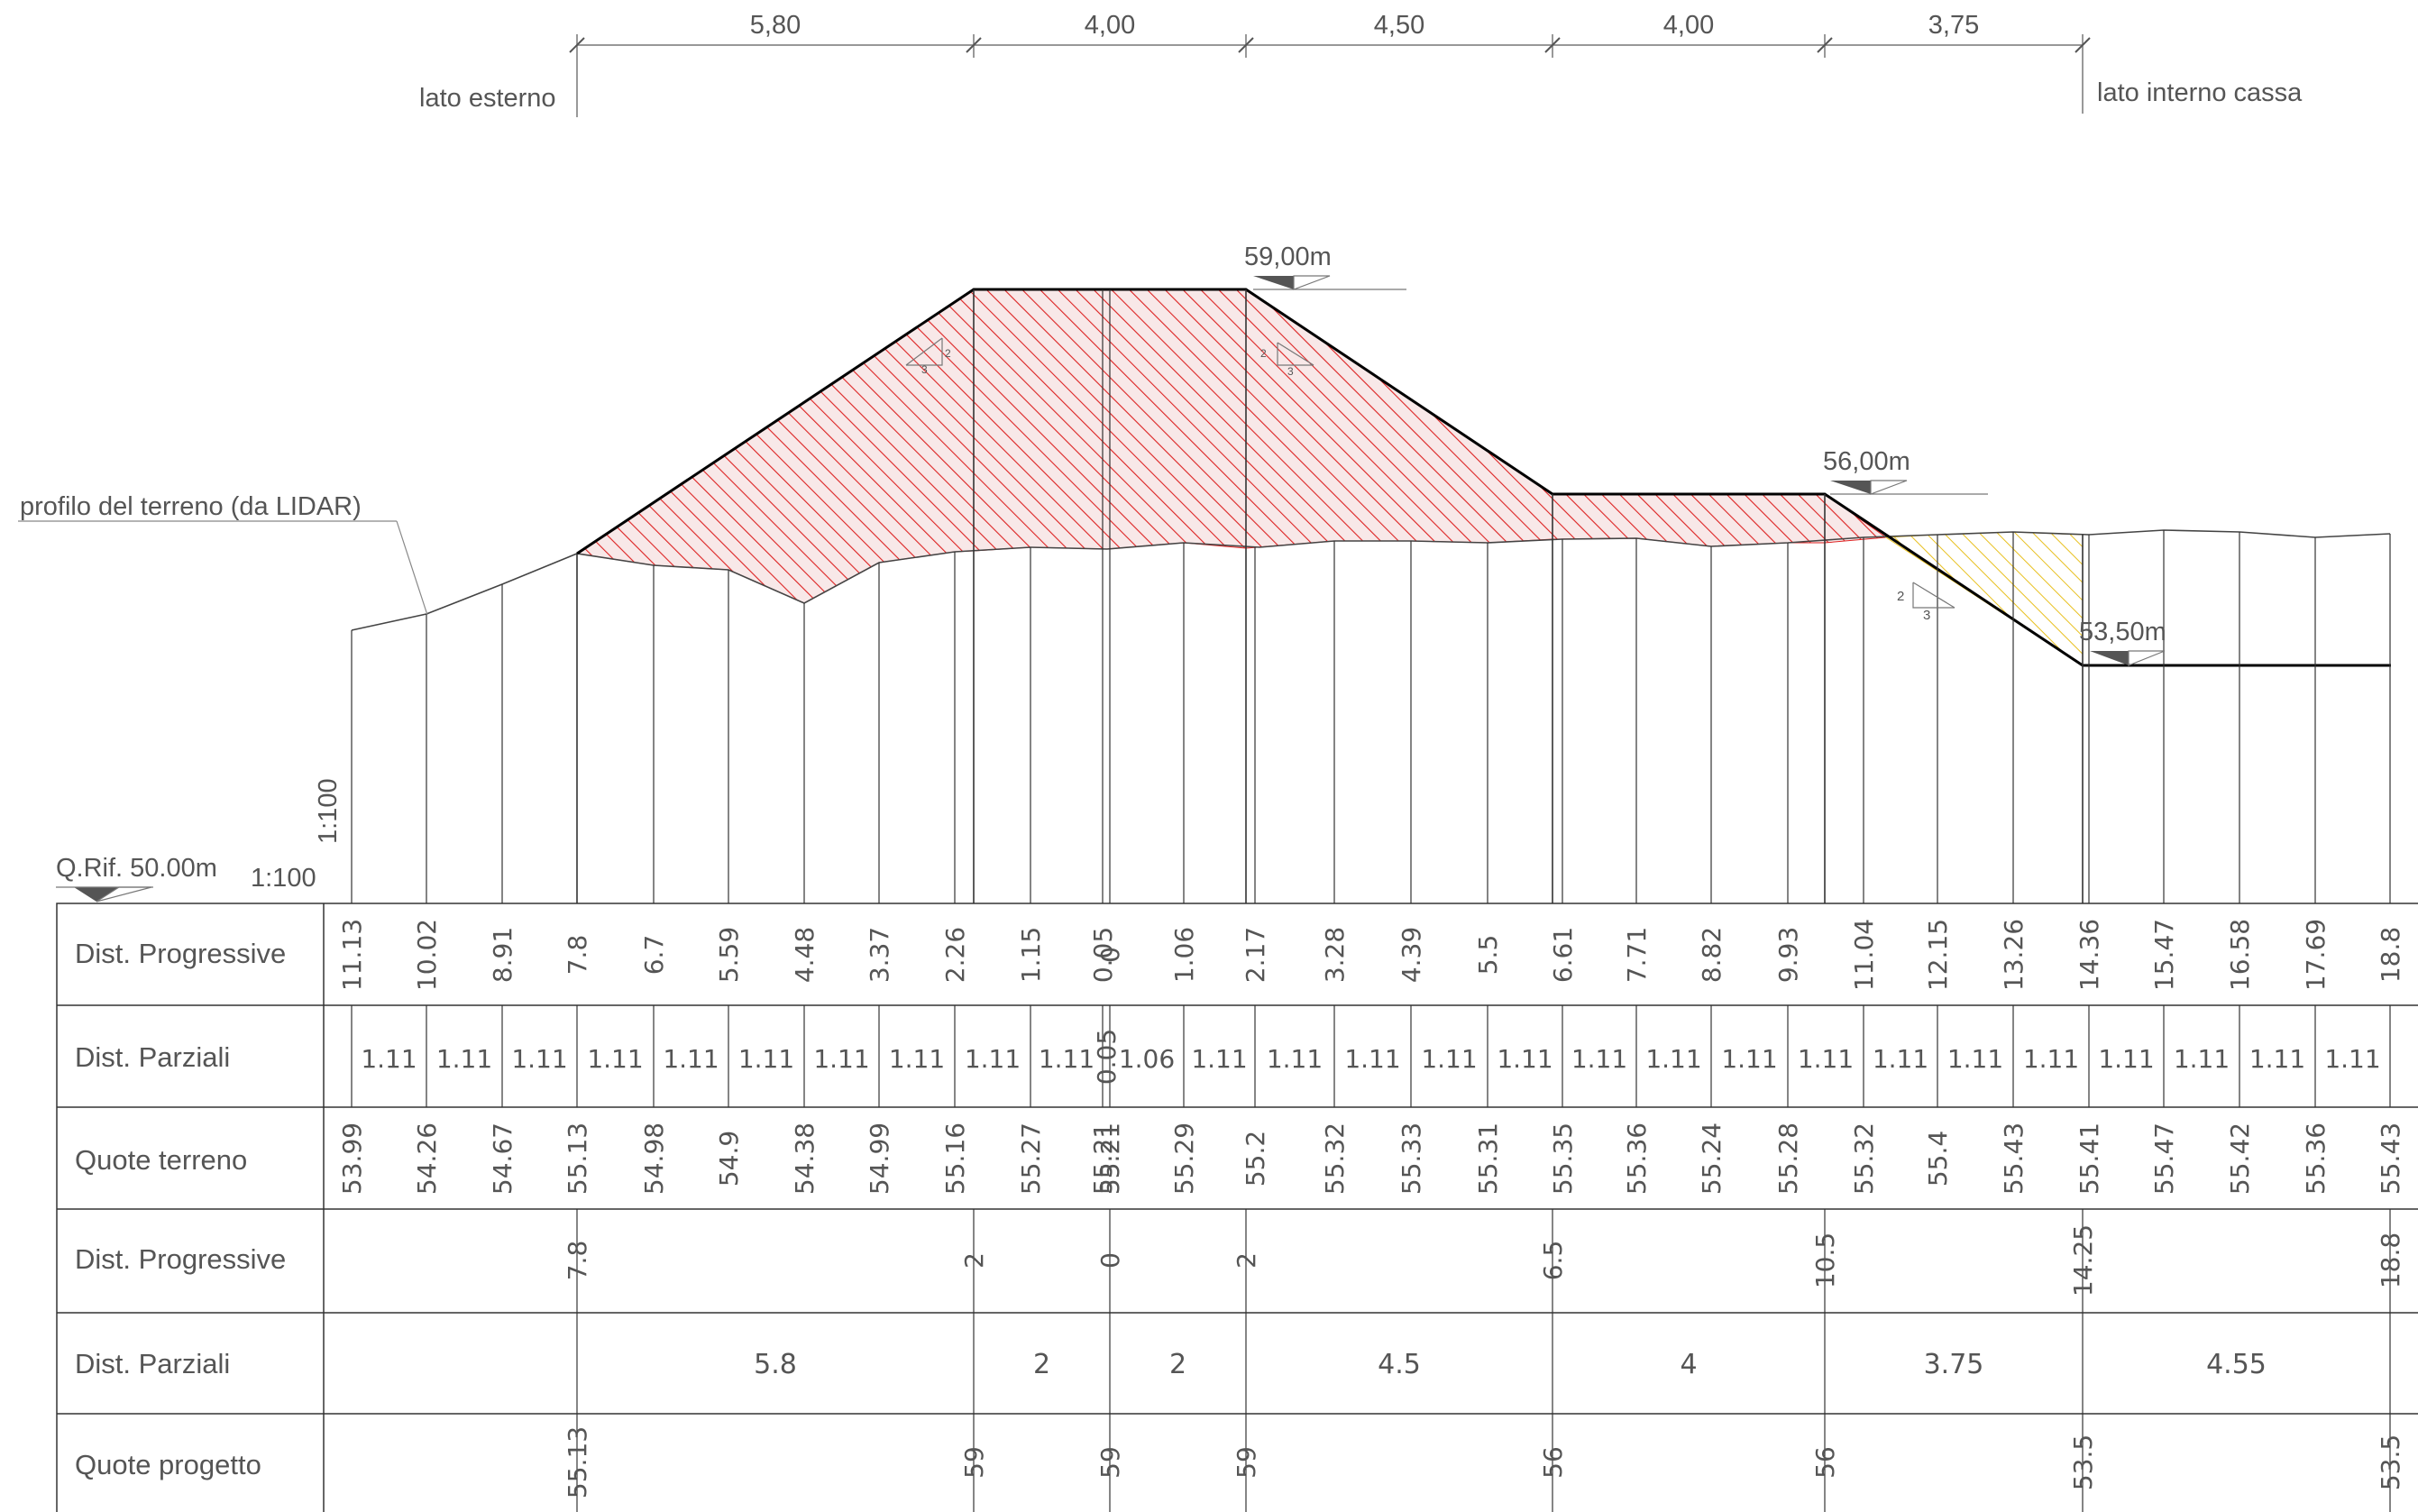  I want to click on row-label-terrain-progressive: Dist. Progressive, so click(180, 954).